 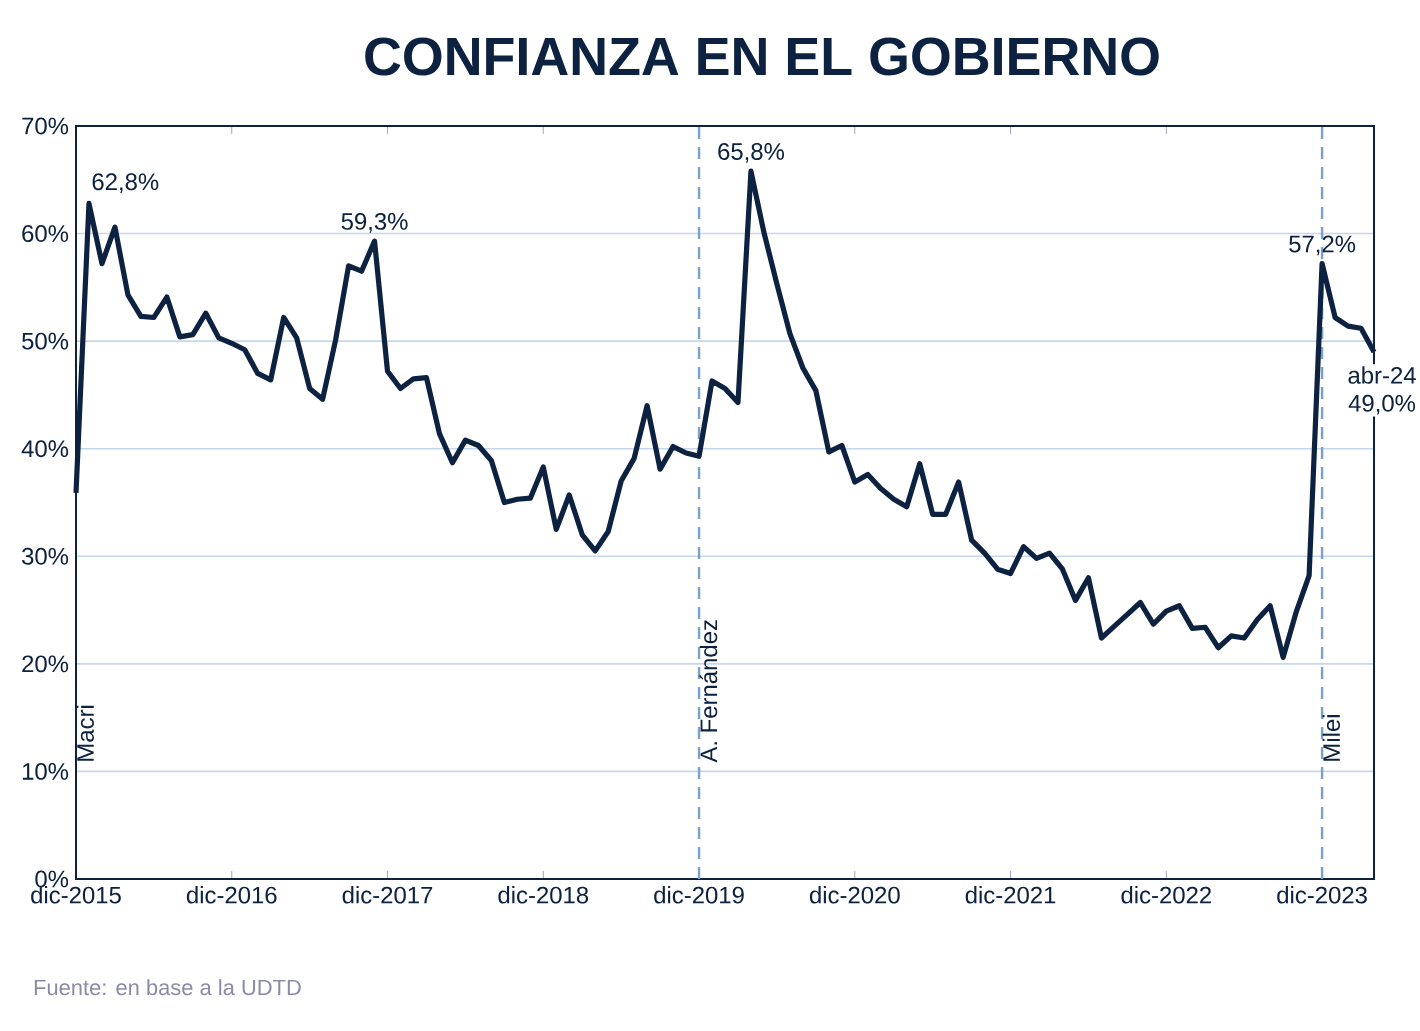 I want to click on y-tick-label: 50%, so click(x=45, y=341).